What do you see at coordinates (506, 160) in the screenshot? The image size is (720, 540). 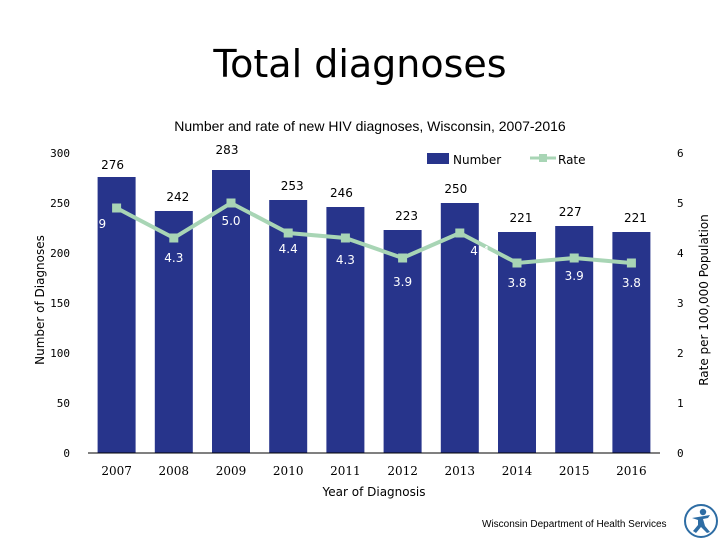 I see `chart-legend: Number Rate` at bounding box center [506, 160].